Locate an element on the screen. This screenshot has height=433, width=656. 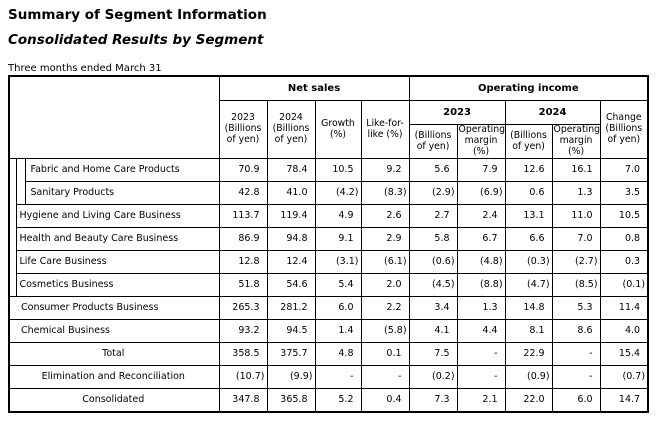
value-cell: (8.8) is located at coordinates (481, 285).